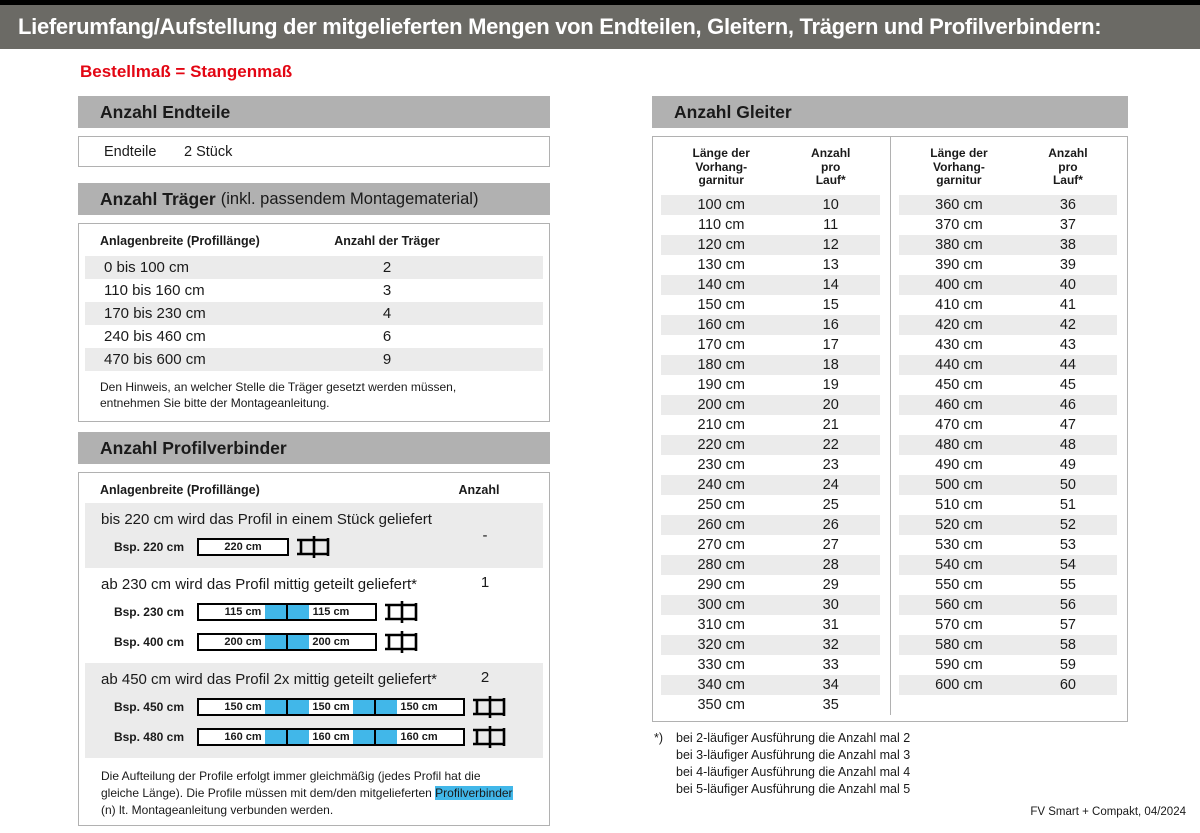 The width and height of the screenshot is (1200, 833). What do you see at coordinates (1067, 464) in the screenshot?
I see `gleiter-count: 49` at bounding box center [1067, 464].